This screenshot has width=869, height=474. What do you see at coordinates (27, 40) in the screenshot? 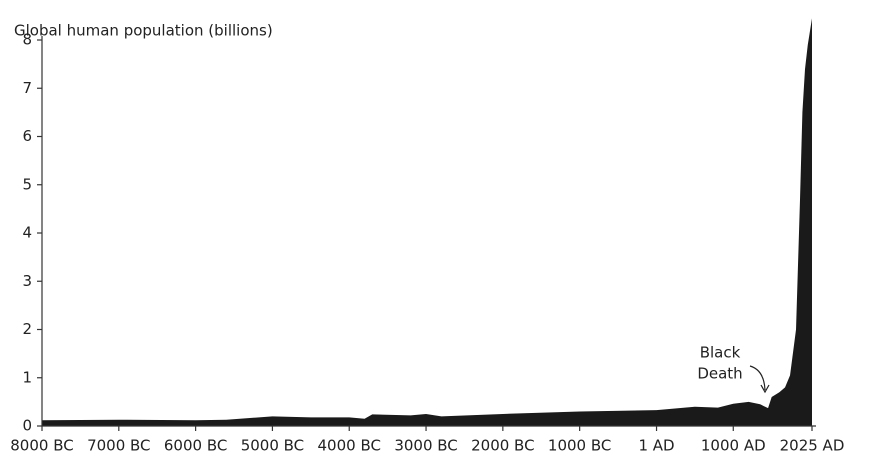
I see `y-tick-label: 8` at bounding box center [27, 40].